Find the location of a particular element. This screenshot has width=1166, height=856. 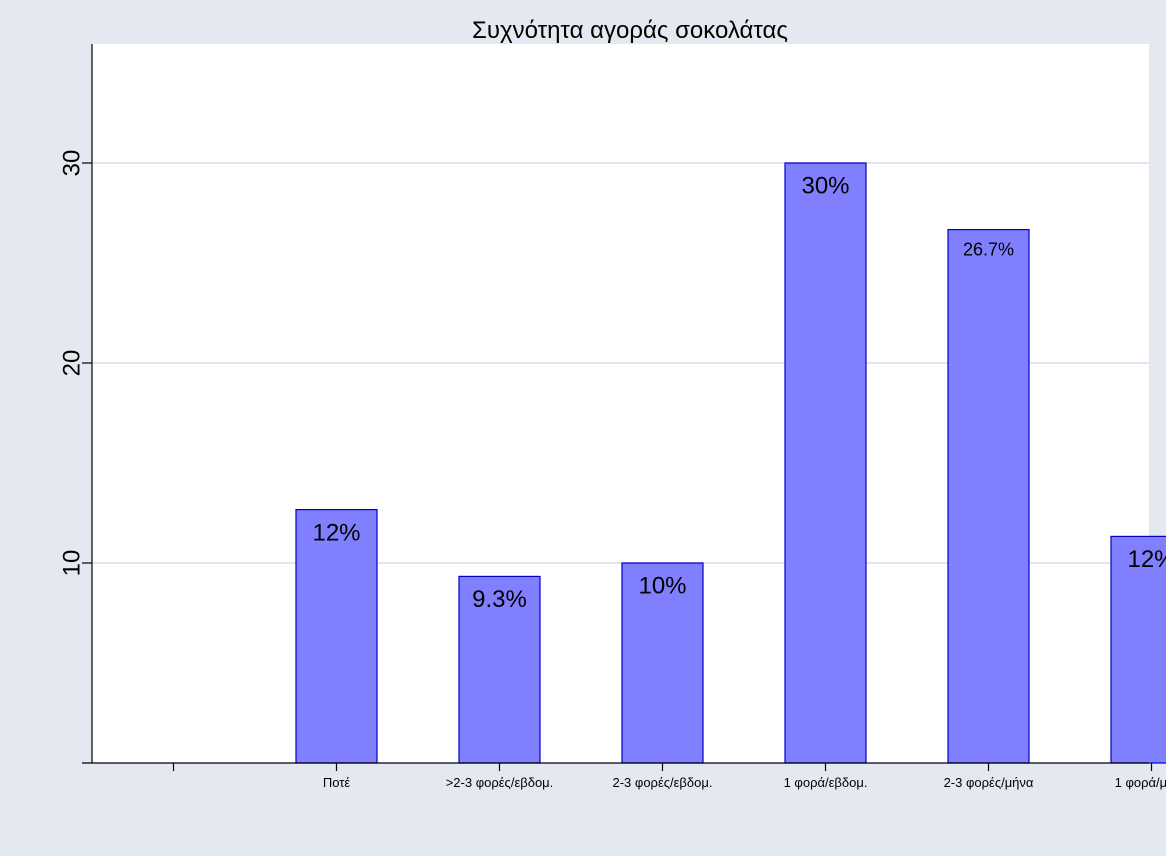

x-tick-label: Ποτέ is located at coordinates (337, 782).